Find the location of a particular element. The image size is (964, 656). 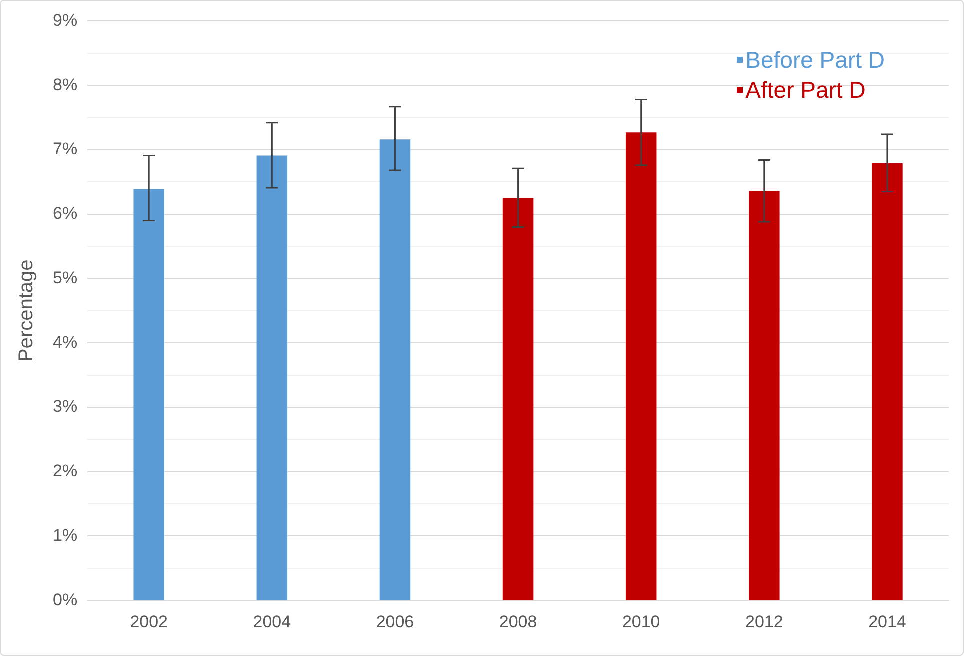

y-tick-label: 3% is located at coordinates (65, 406).